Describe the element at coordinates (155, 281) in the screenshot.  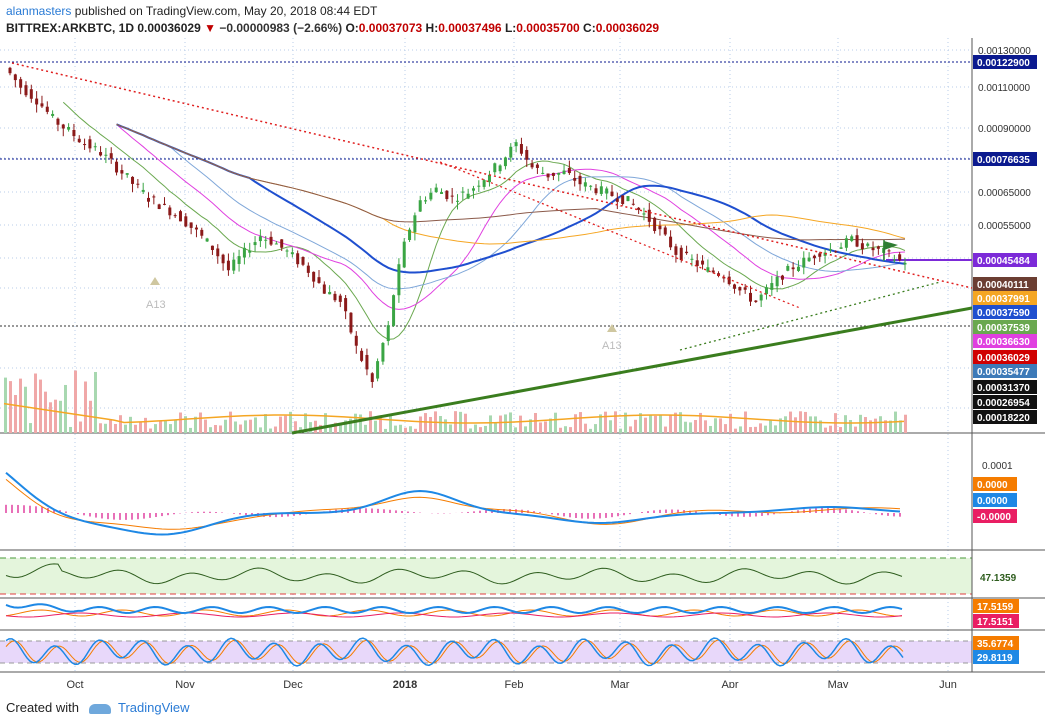
I see `triangle-marker-icon` at that location.